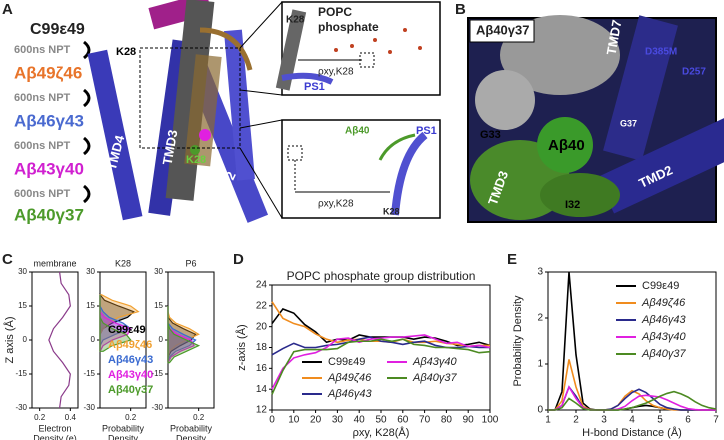 This screenshot has height=440, width=724. Describe the element at coordinates (262, 305) in the screenshot. I see `y-tick-label: 22` at that location.